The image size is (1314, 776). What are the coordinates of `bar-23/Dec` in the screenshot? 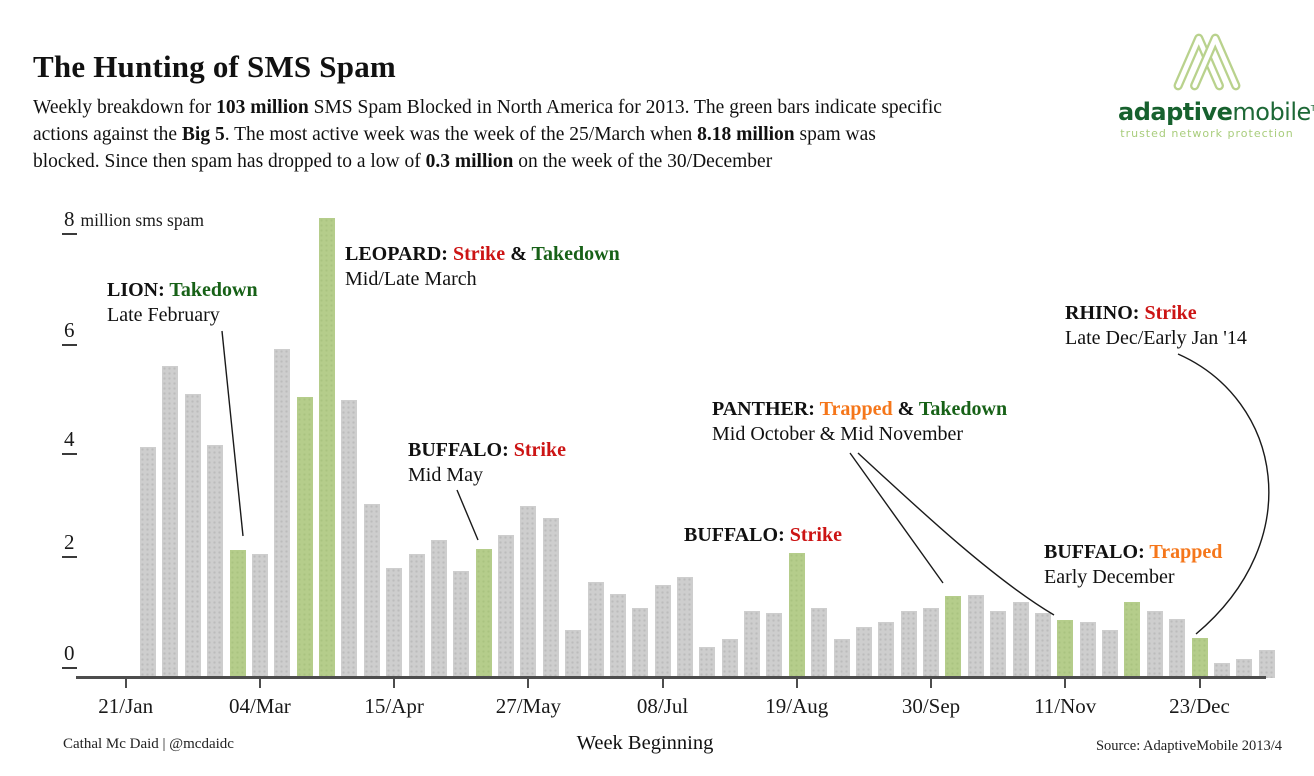 It's located at (1199, 658).